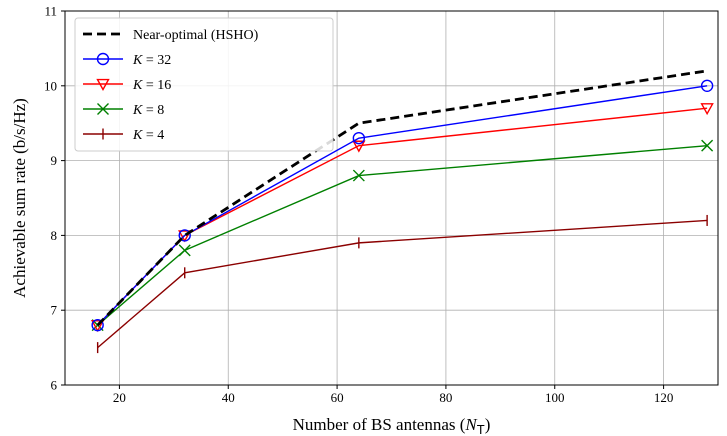 This screenshot has height=436, width=727. Describe the element at coordinates (50, 11) in the screenshot. I see `y-tick-label: 11` at that location.